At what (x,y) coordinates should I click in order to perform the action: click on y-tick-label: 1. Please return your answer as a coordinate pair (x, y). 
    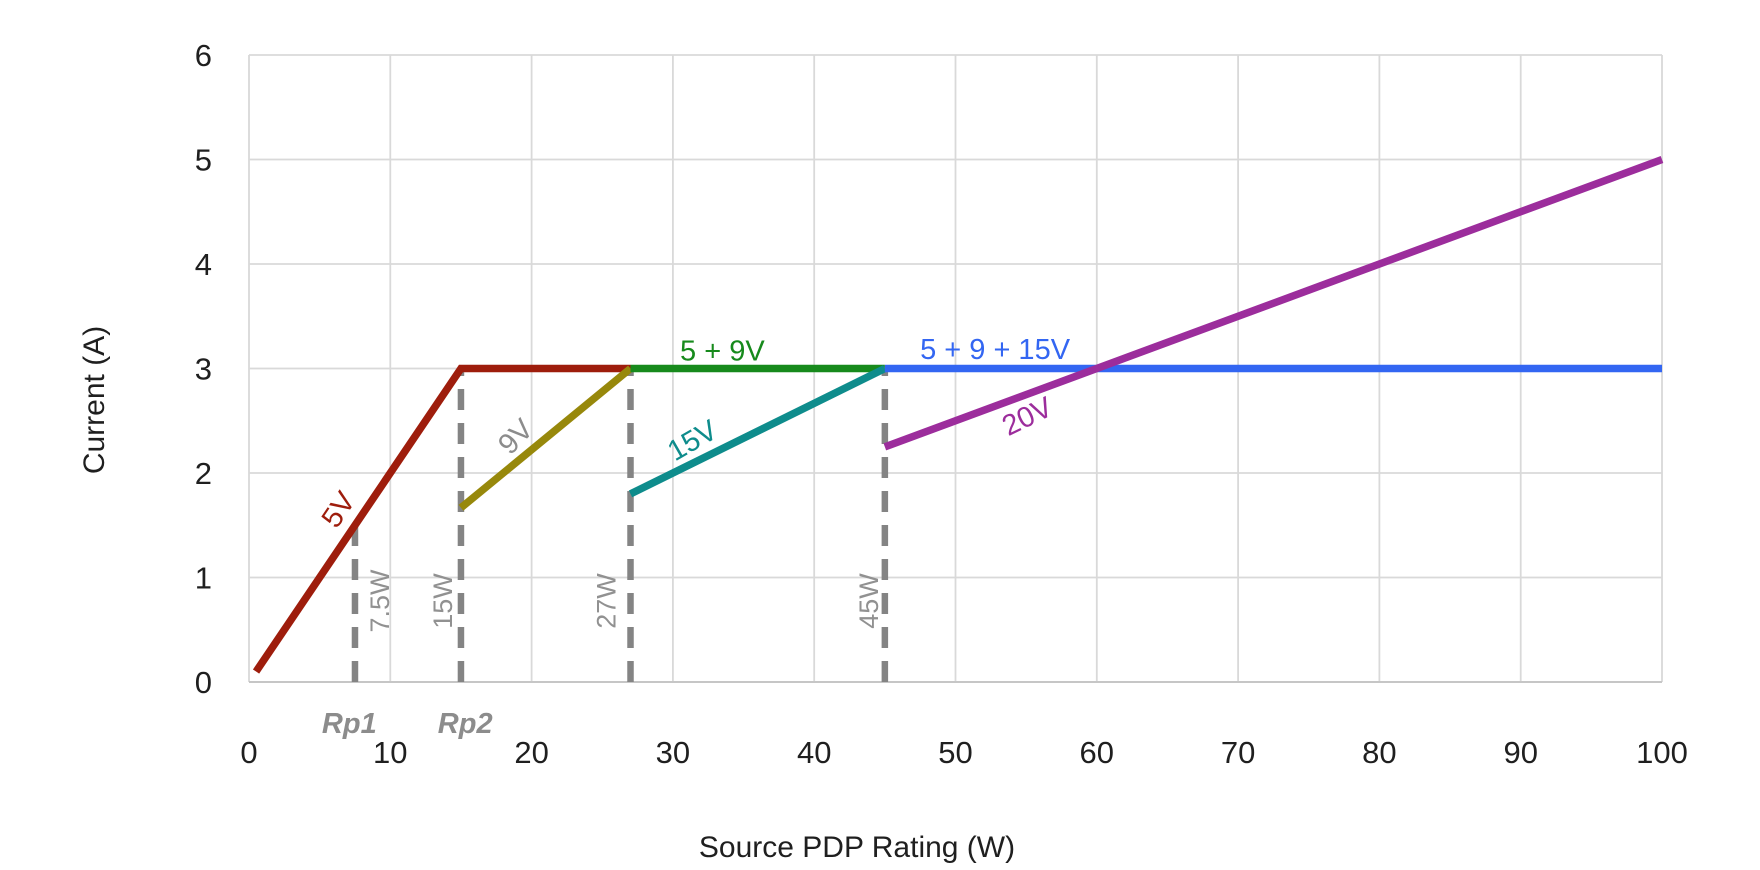
    Looking at the image, I should click on (203, 578).